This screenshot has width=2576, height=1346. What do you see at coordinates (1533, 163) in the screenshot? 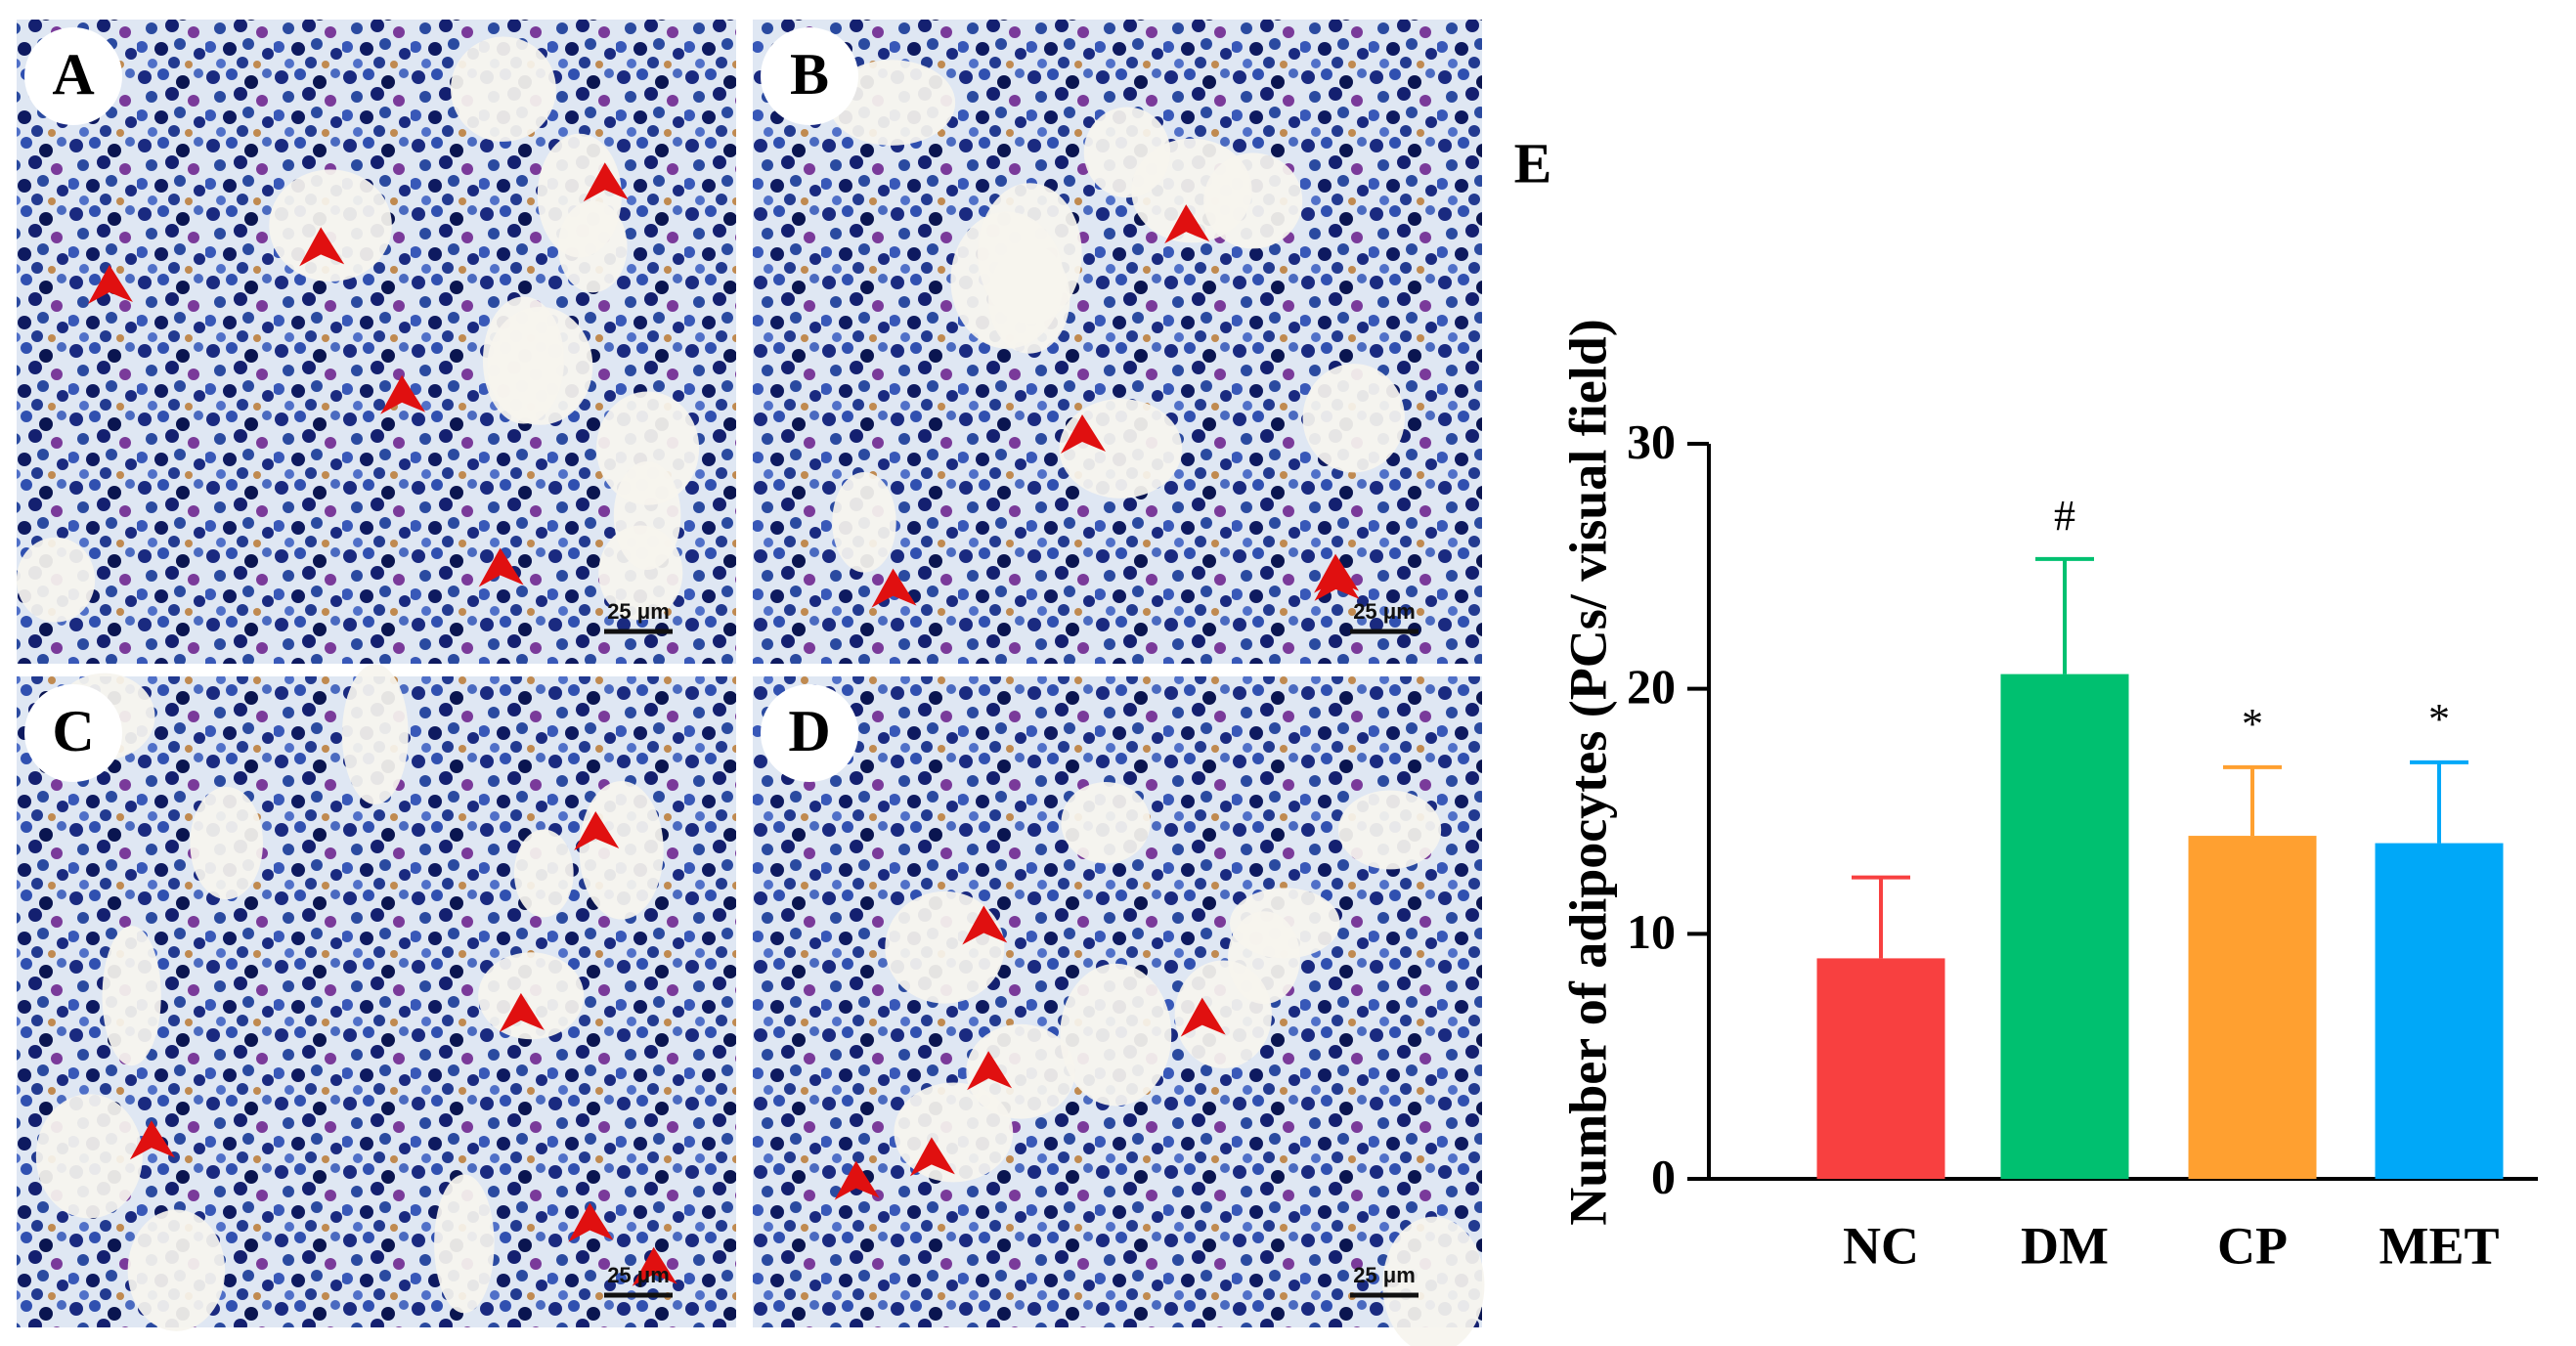
I see `panel-label: E` at bounding box center [1533, 163].